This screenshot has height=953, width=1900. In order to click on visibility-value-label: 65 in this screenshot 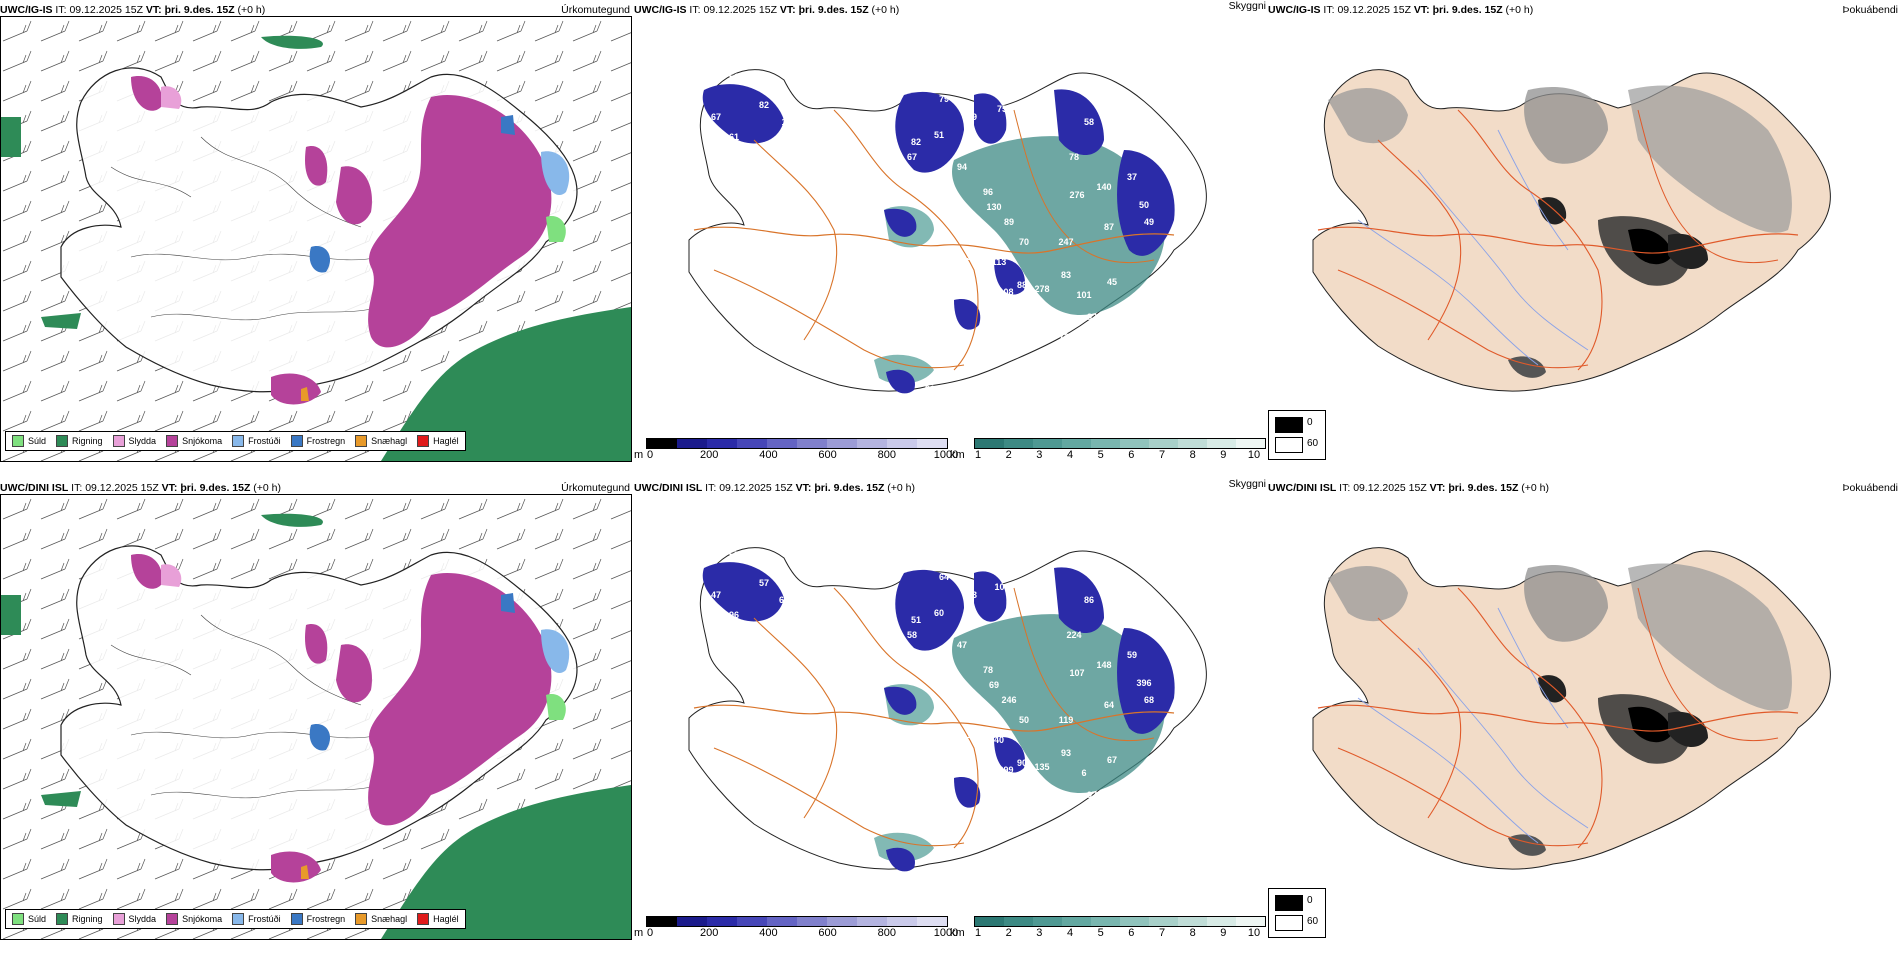, I will do `click(1044, 357)`.